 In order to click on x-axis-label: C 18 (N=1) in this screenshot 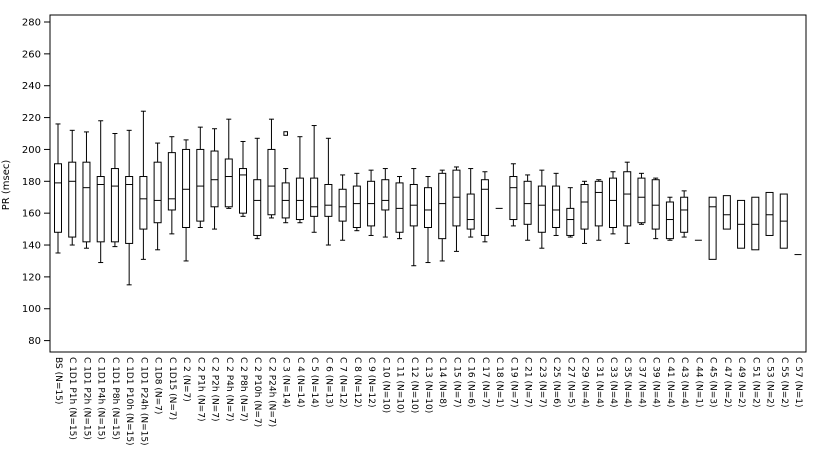, I will do `click(499, 382)`.